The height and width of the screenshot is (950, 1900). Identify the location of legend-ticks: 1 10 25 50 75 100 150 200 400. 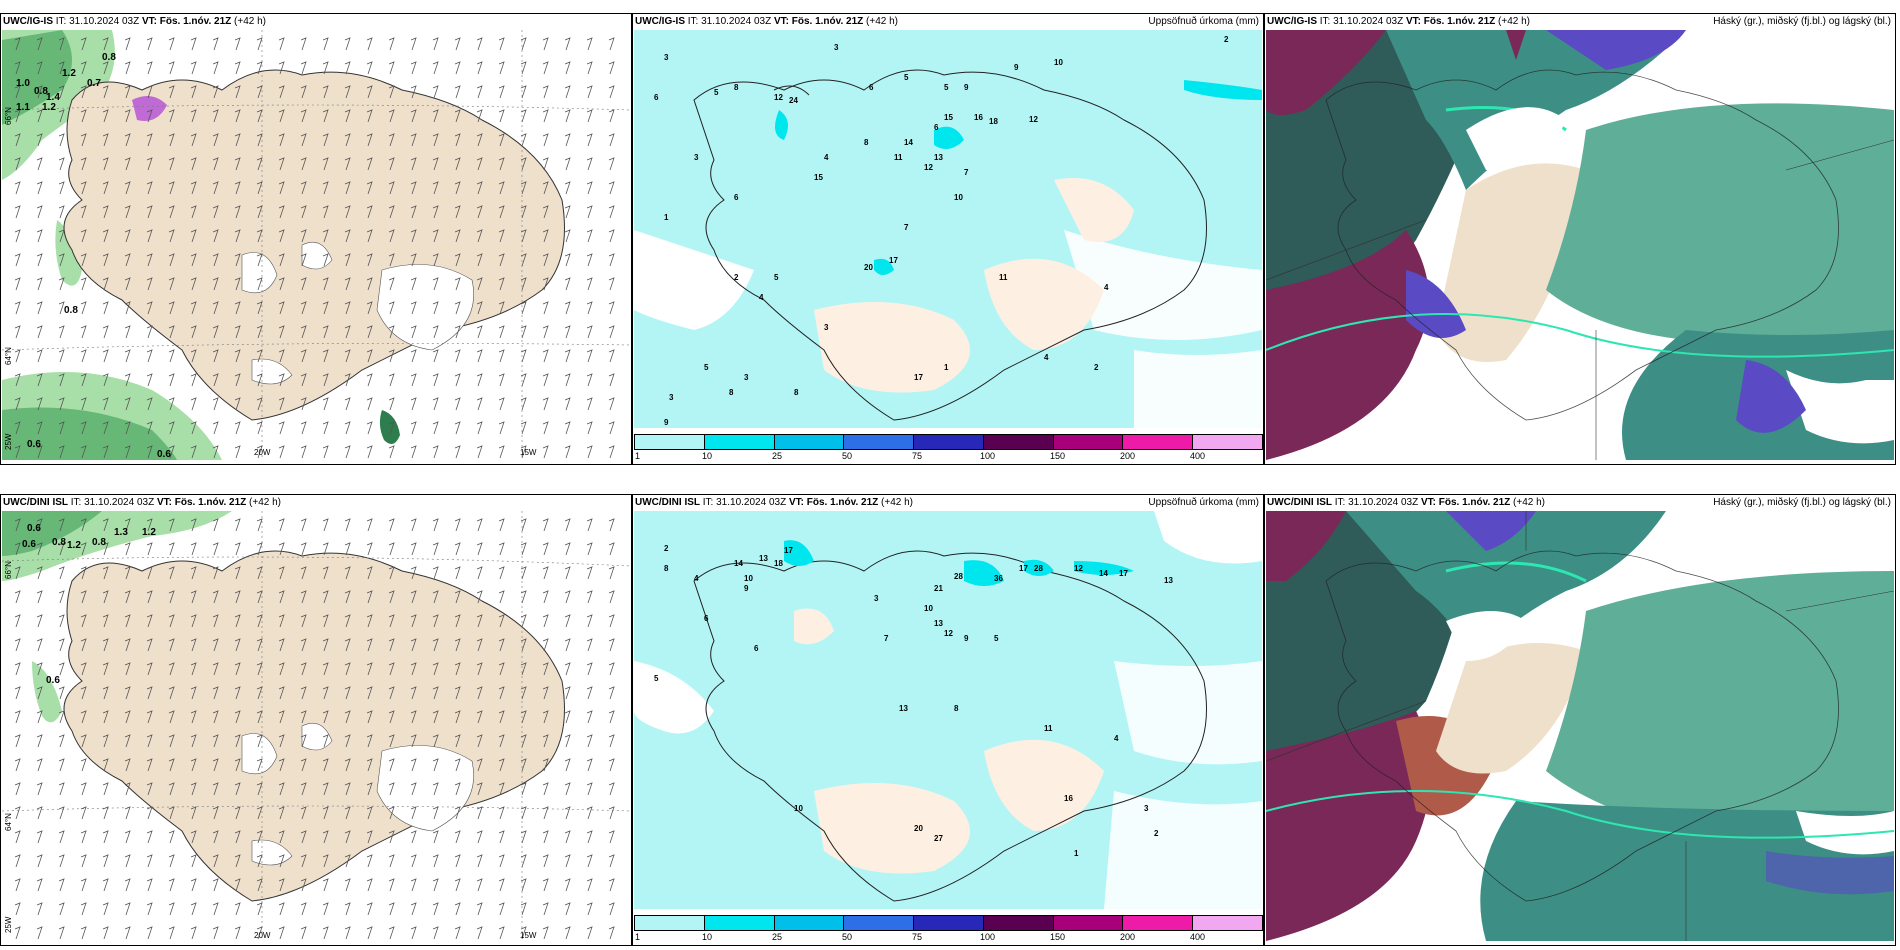
(949, 937).